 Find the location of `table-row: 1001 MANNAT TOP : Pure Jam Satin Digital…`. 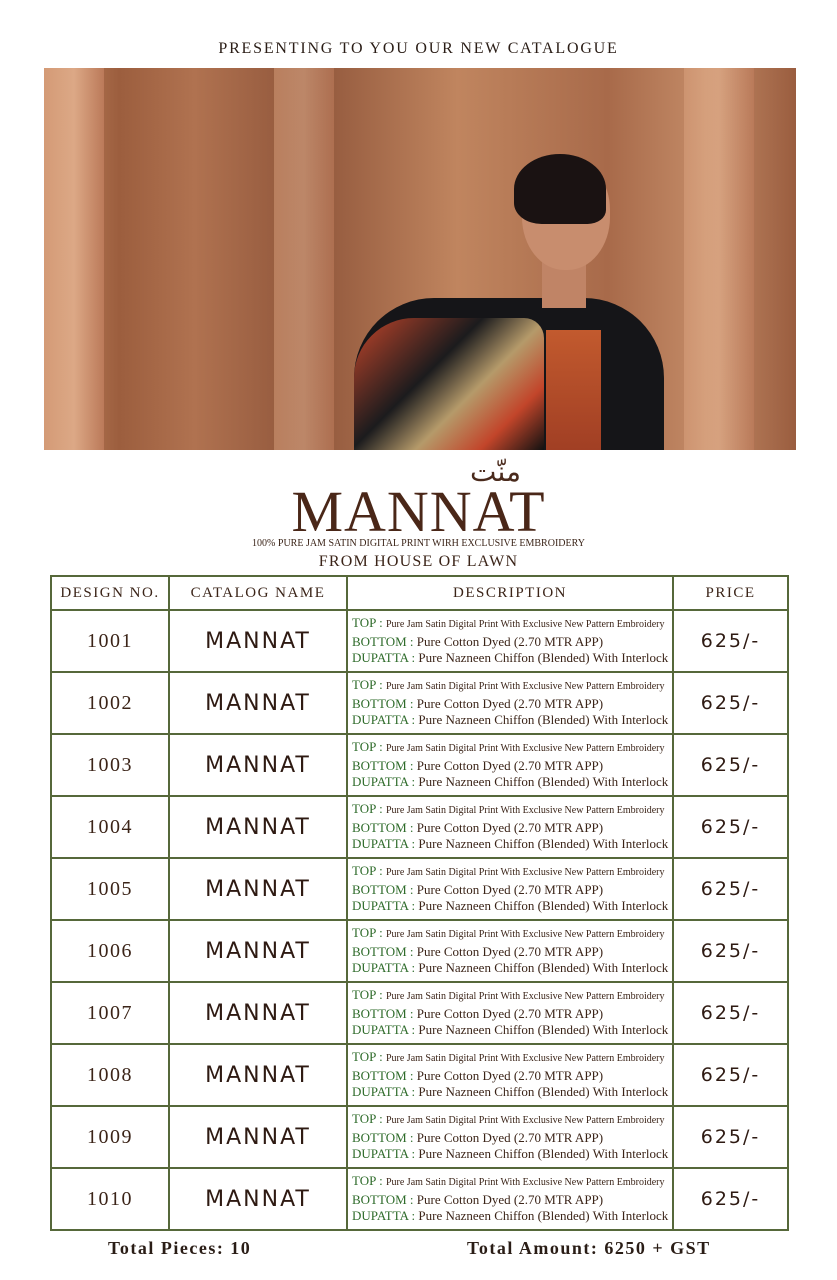

table-row: 1001 MANNAT TOP : Pure Jam Satin Digital… is located at coordinates (419, 641).